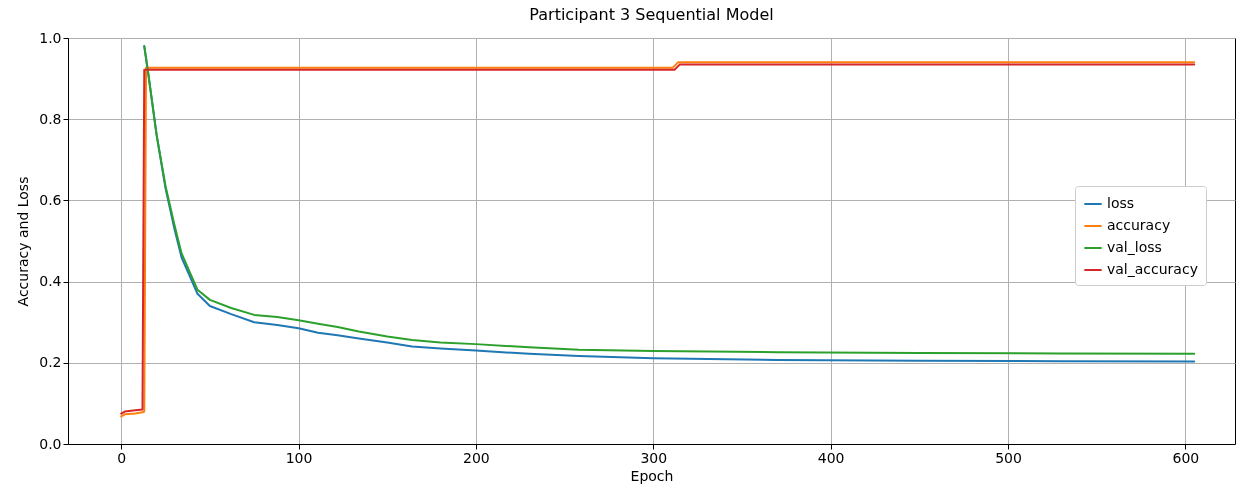  Describe the element at coordinates (1008, 457) in the screenshot. I see `x-tick-label: 500` at that location.